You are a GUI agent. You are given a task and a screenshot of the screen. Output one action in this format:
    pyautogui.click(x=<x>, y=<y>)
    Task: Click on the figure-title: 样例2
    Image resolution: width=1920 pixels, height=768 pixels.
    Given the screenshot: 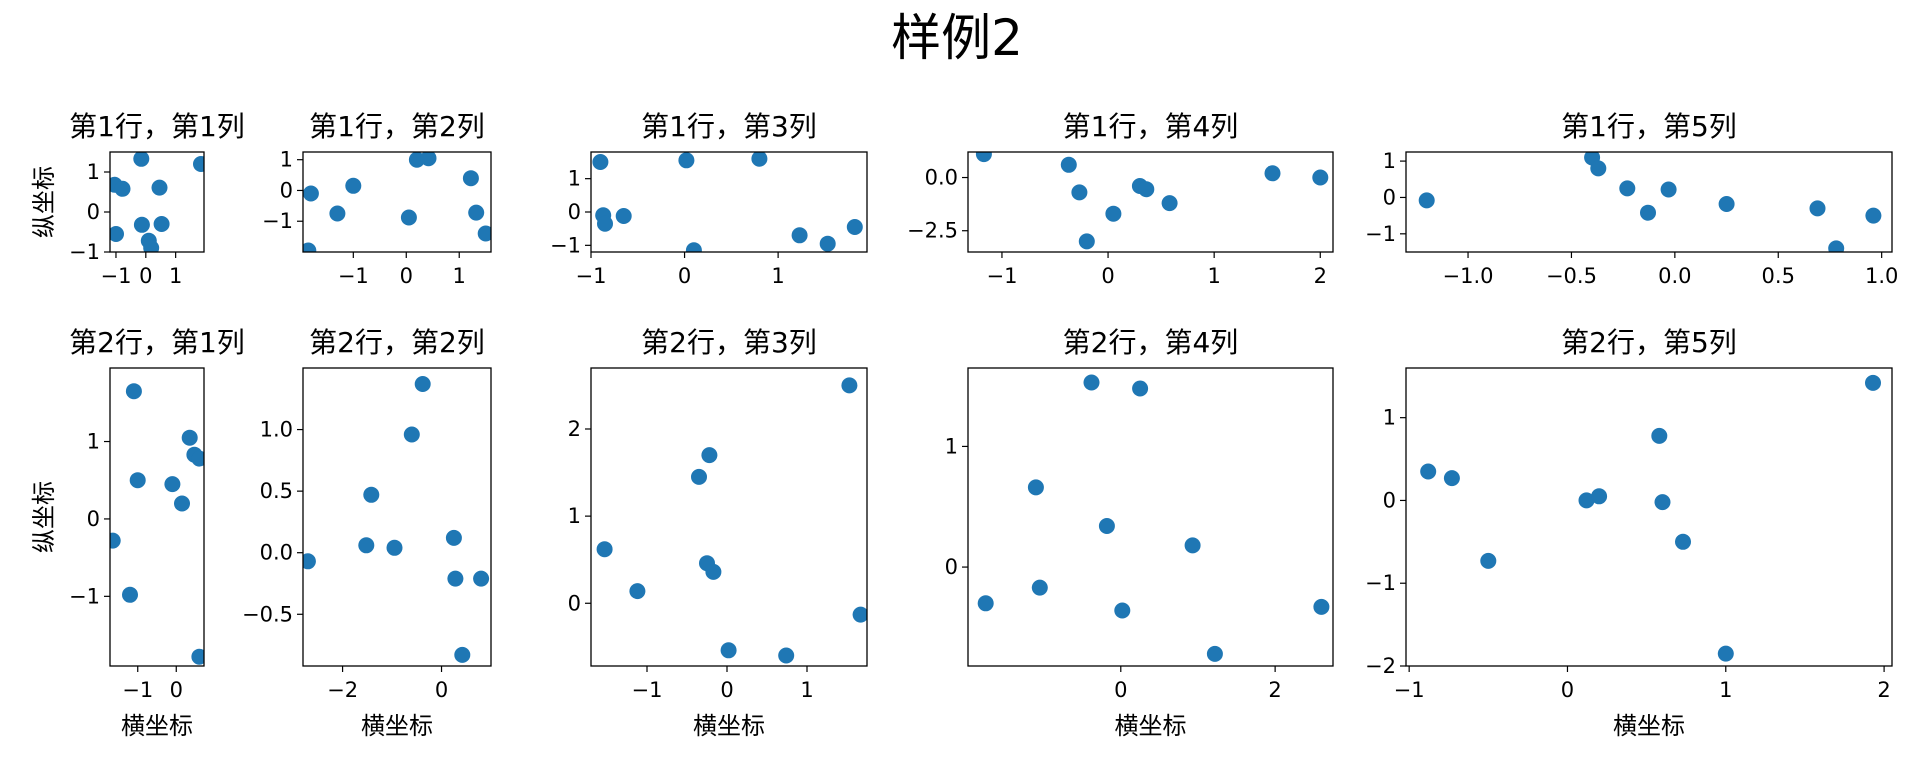 What is the action you would take?
    pyautogui.click(x=957, y=38)
    